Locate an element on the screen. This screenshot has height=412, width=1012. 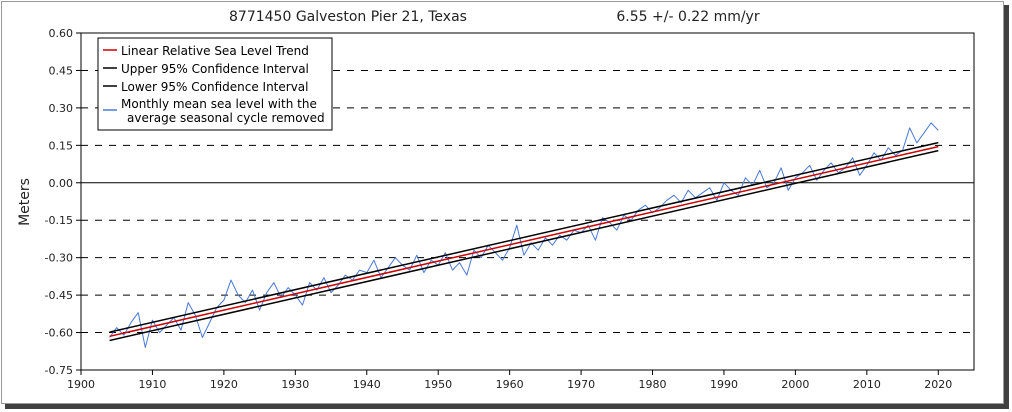
legend-label-upper-ci: Upper 95% Confidence Interval is located at coordinates (215, 69).